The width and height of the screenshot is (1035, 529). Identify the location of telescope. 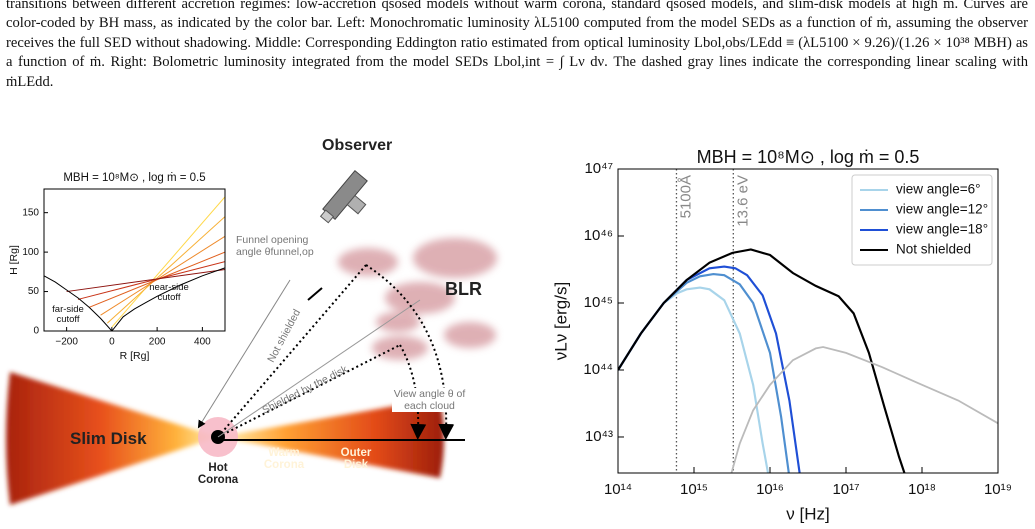
(343, 197).